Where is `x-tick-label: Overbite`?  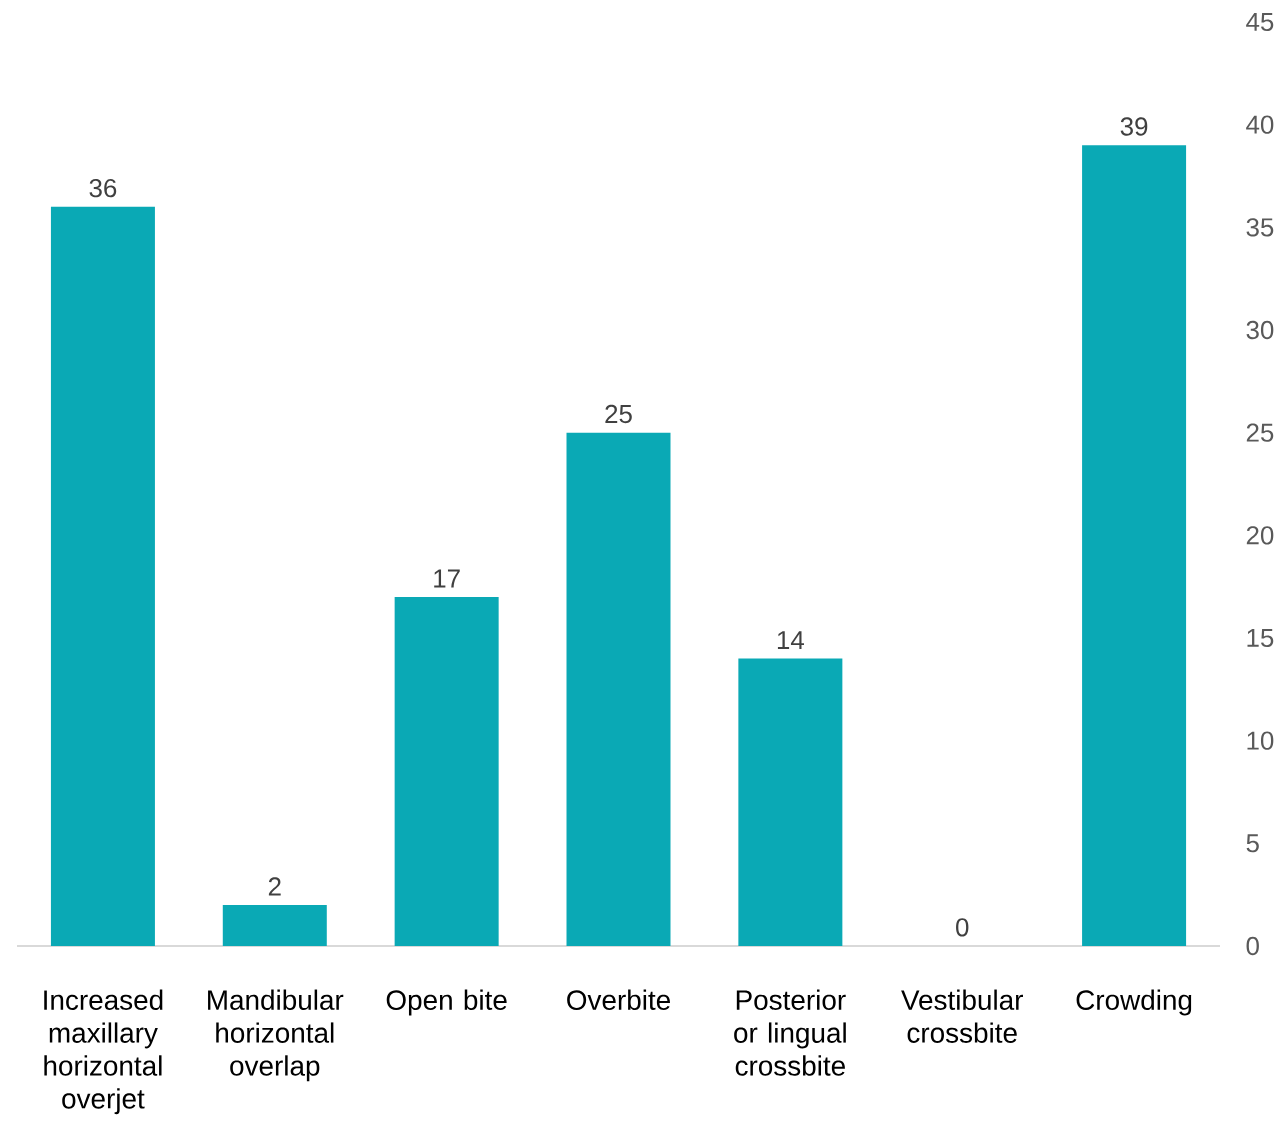
x-tick-label: Overbite is located at coordinates (618, 999).